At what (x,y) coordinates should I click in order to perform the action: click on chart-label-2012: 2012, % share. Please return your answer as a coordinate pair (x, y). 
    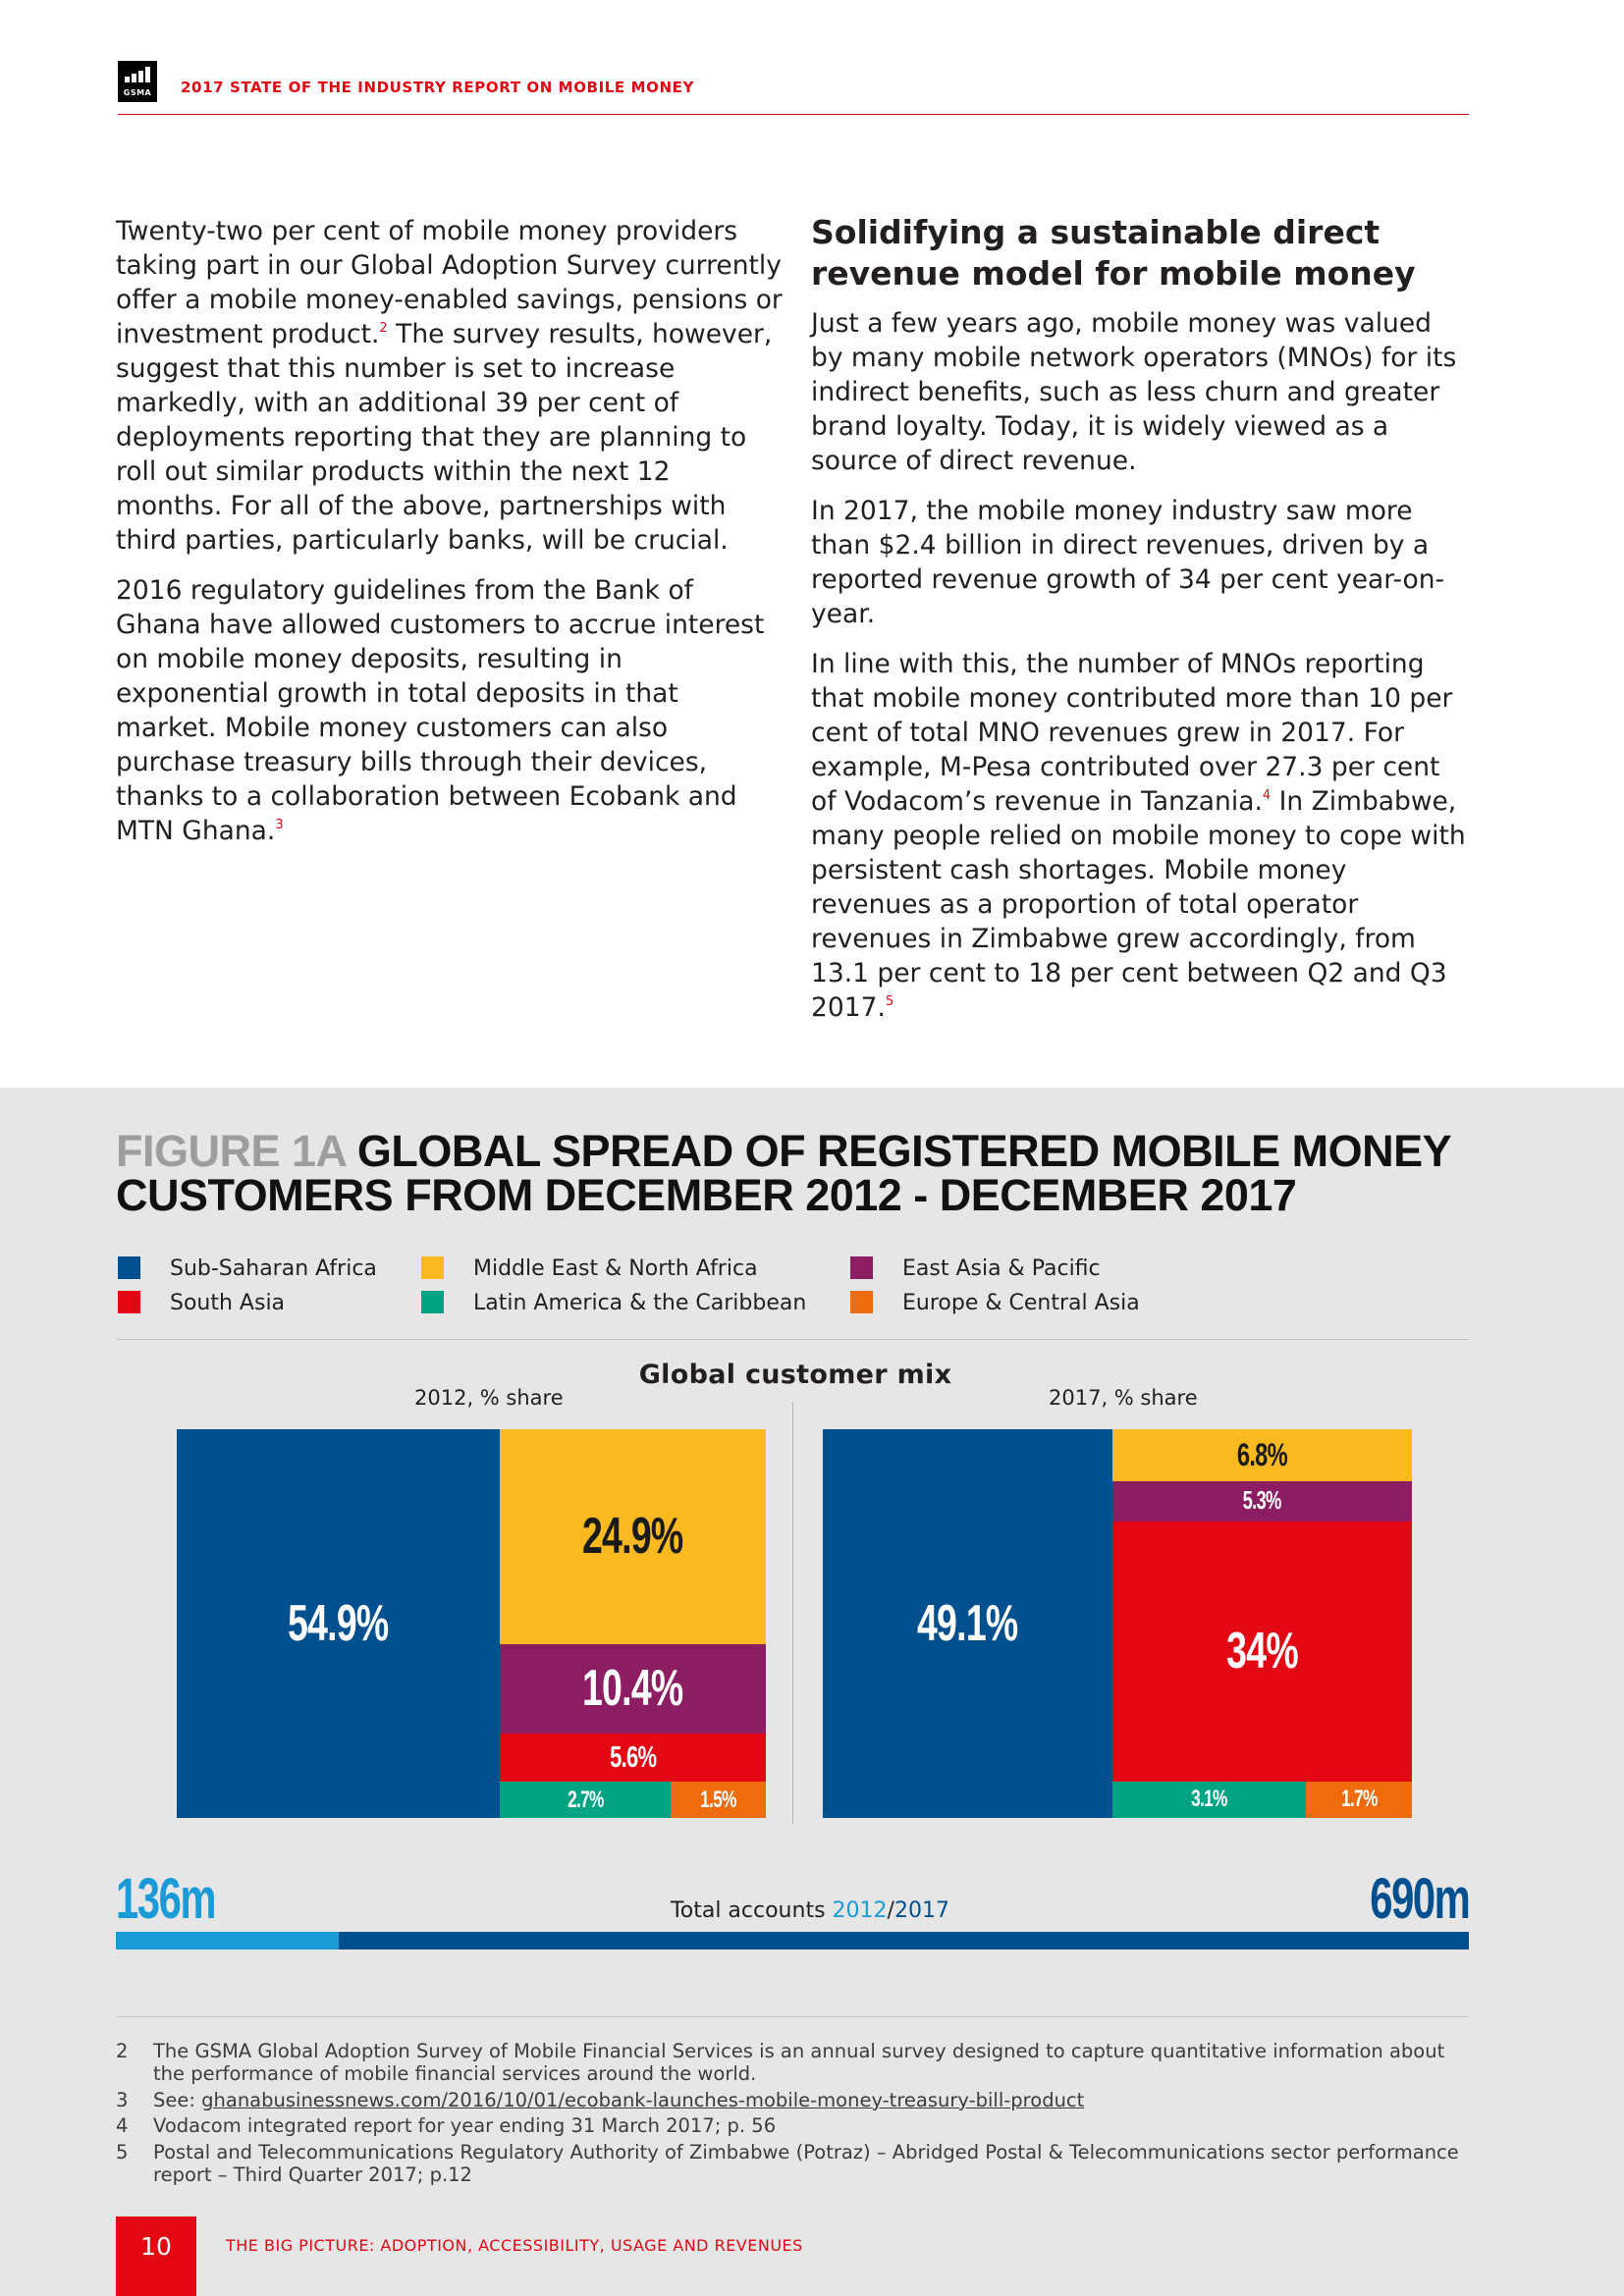
    Looking at the image, I should click on (489, 1398).